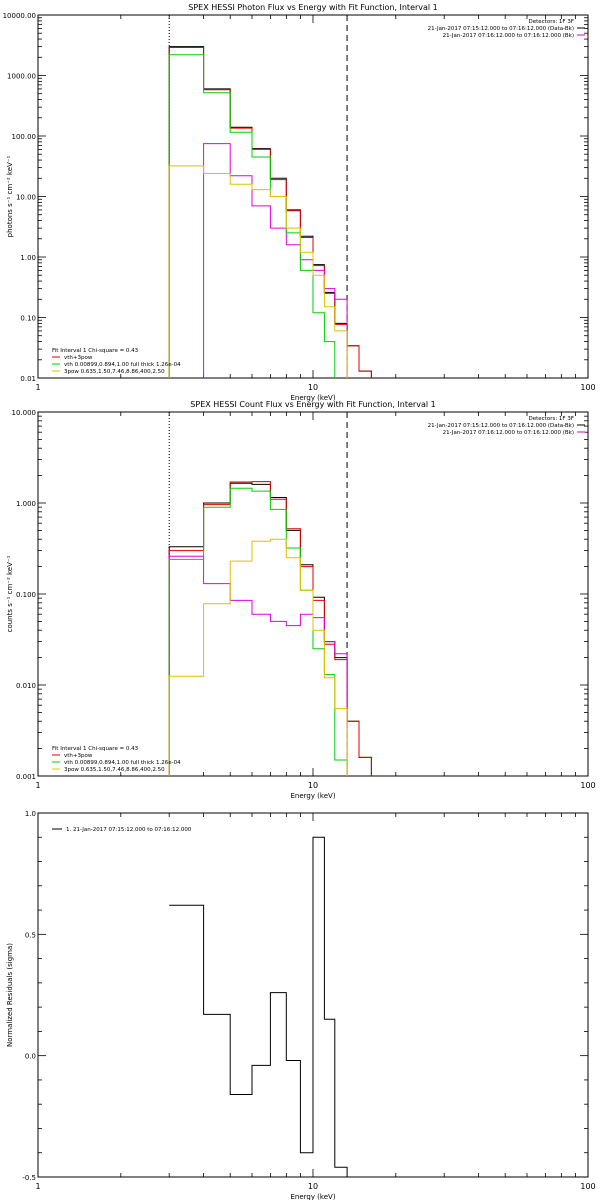  Describe the element at coordinates (26, 686) in the screenshot. I see `y-tick-label: 0.010` at that location.